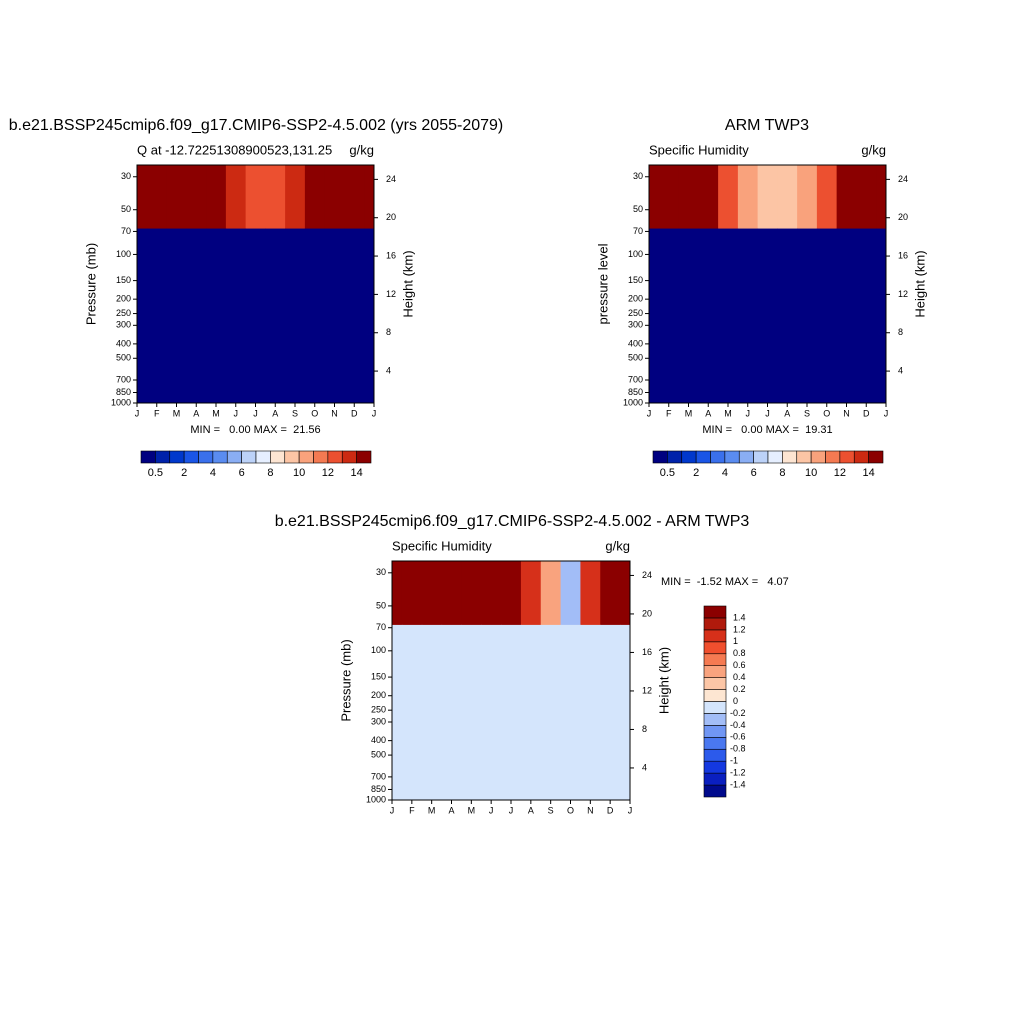  Describe the element at coordinates (635, 254) in the screenshot. I see `y-tick-label: 100` at that location.